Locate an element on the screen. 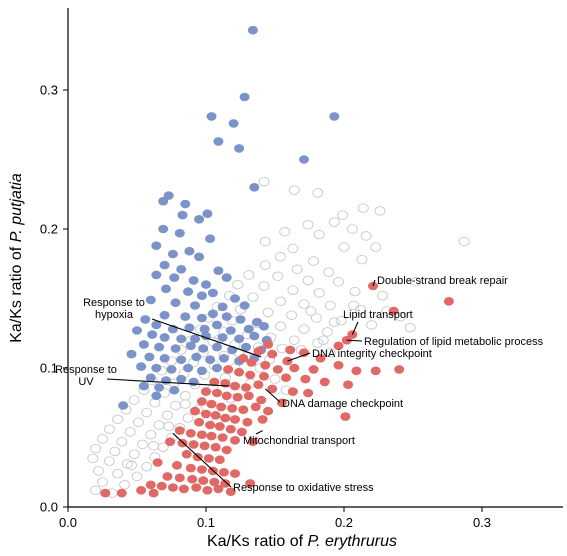  y-axis-title: Ka/Ks ratio of P. putjatia is located at coordinates (16, 258).